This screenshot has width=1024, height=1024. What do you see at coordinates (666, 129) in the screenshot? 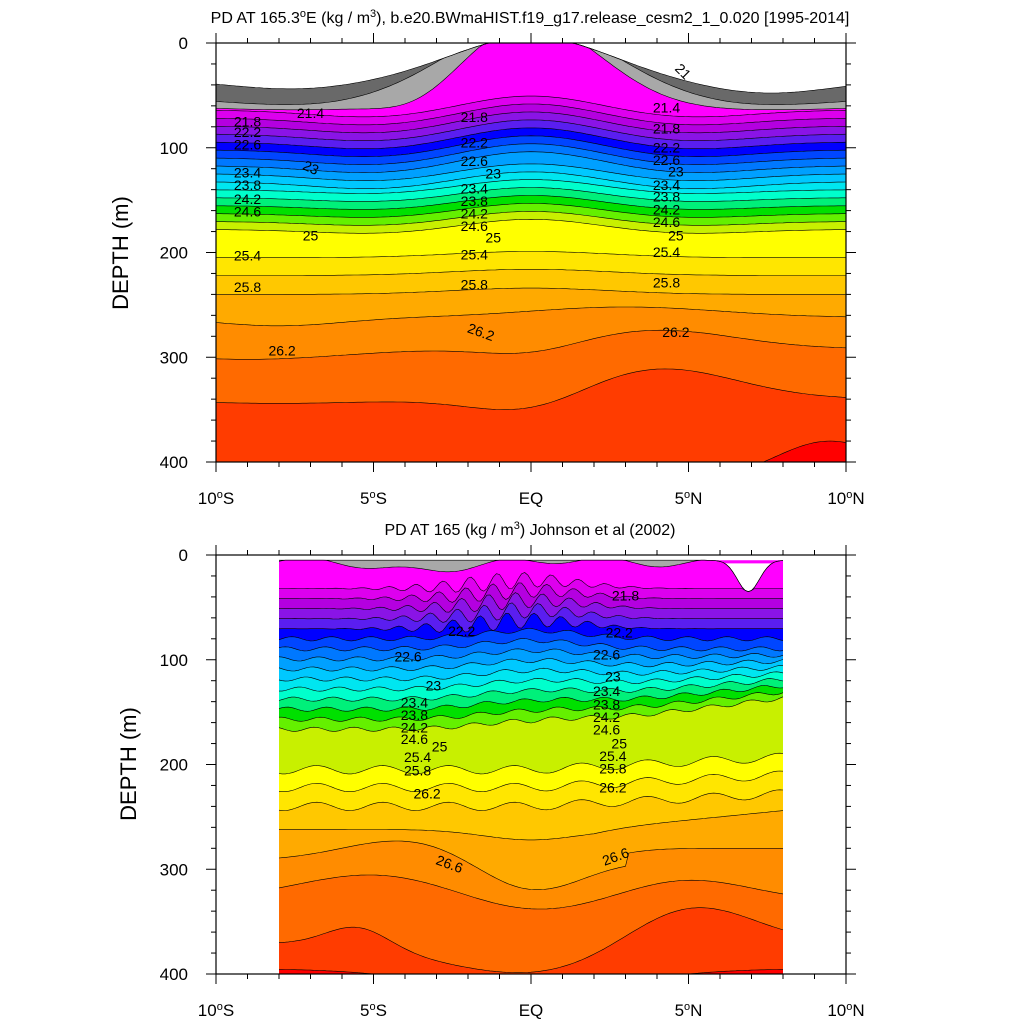
I see `contour-label: 21.8` at bounding box center [666, 129].